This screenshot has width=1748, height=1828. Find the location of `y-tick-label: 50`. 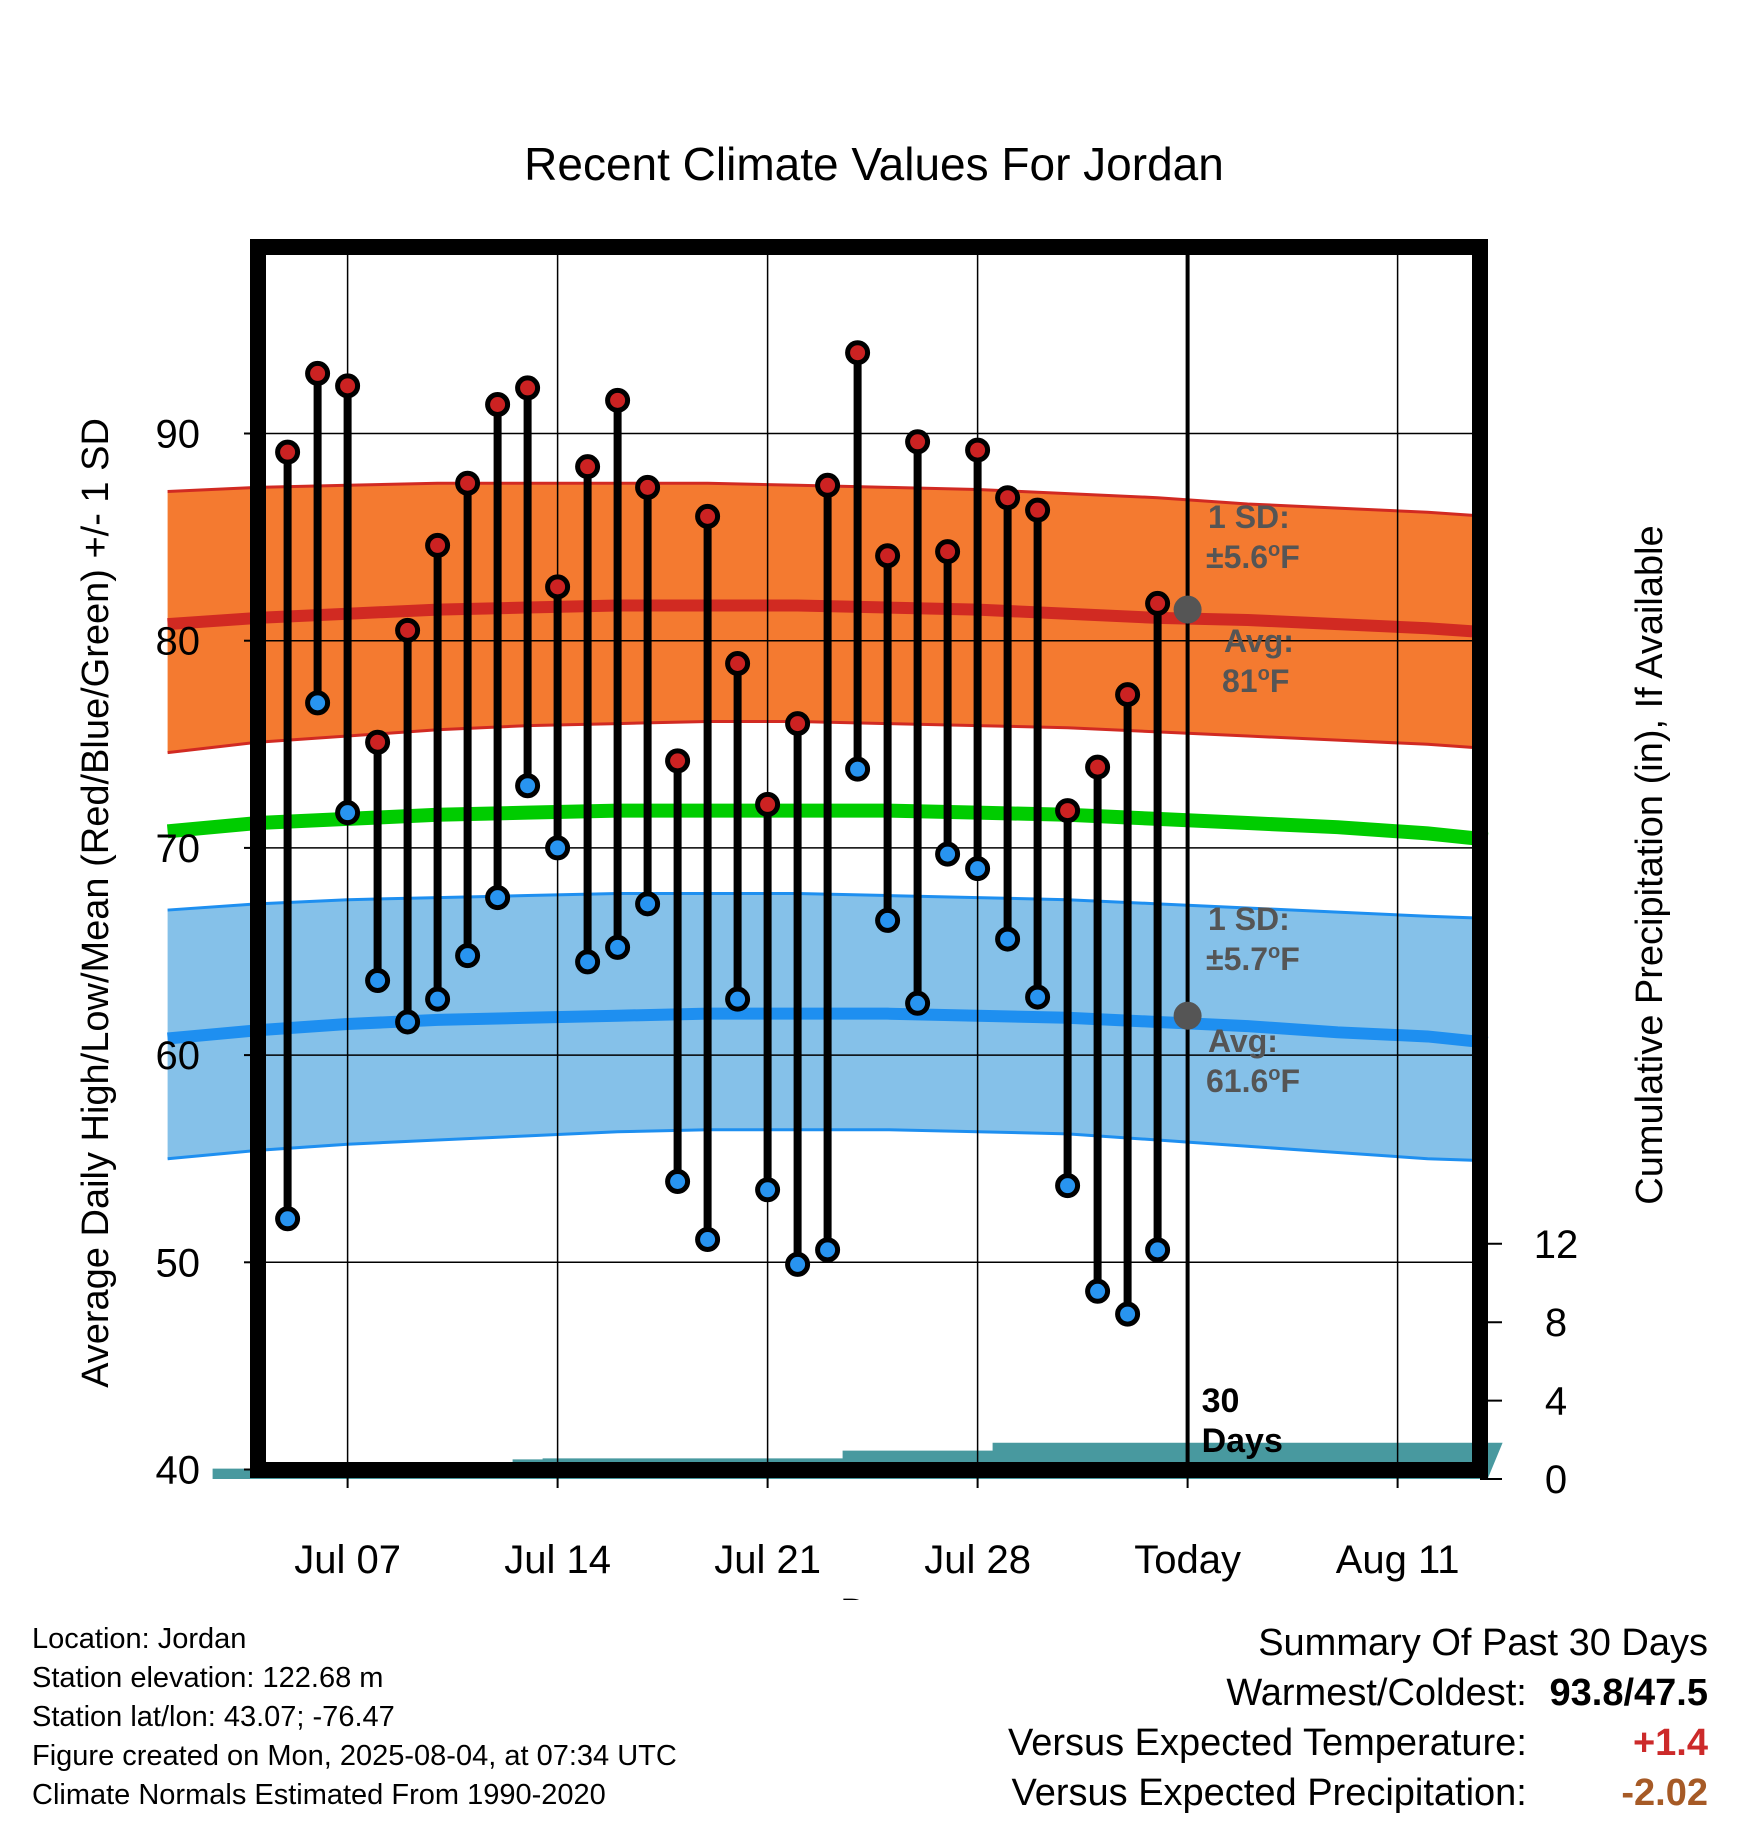

y-tick-label: 50 is located at coordinates (178, 1263).